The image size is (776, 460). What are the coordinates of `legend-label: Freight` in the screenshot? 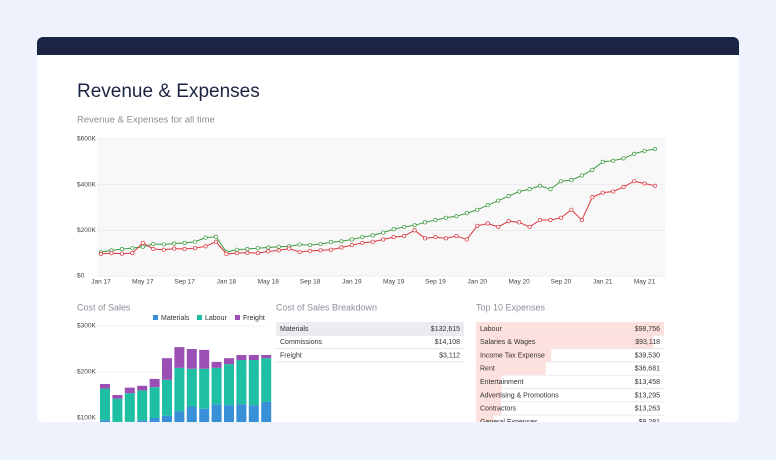 It's located at (254, 318).